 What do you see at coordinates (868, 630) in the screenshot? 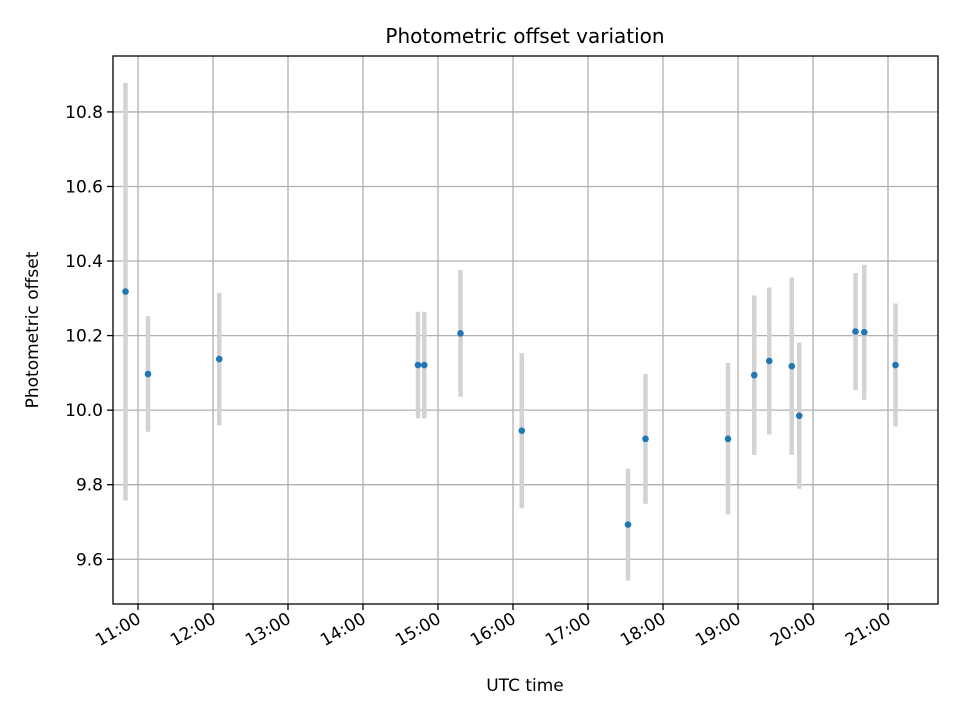
I see `x-tick-label: 21:00` at bounding box center [868, 630].